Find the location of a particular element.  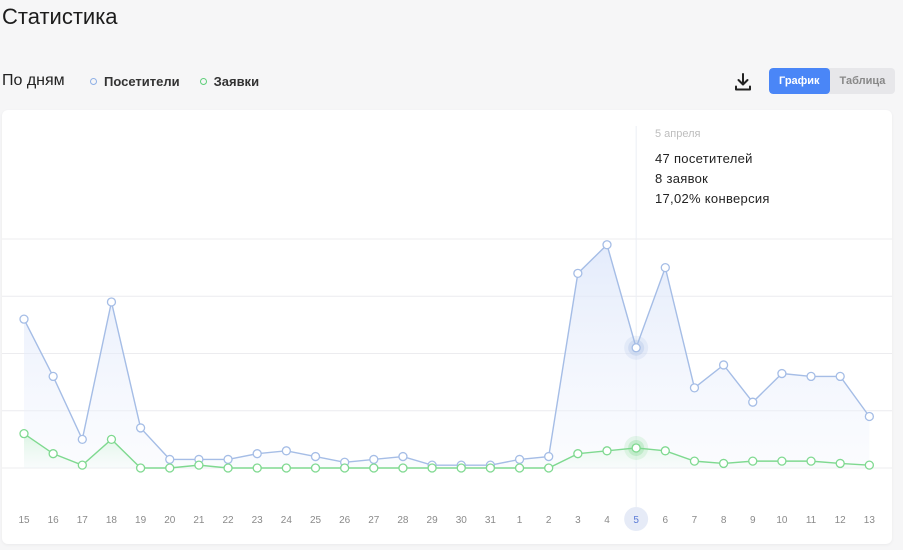

x-tick-label: 17 is located at coordinates (83, 520).